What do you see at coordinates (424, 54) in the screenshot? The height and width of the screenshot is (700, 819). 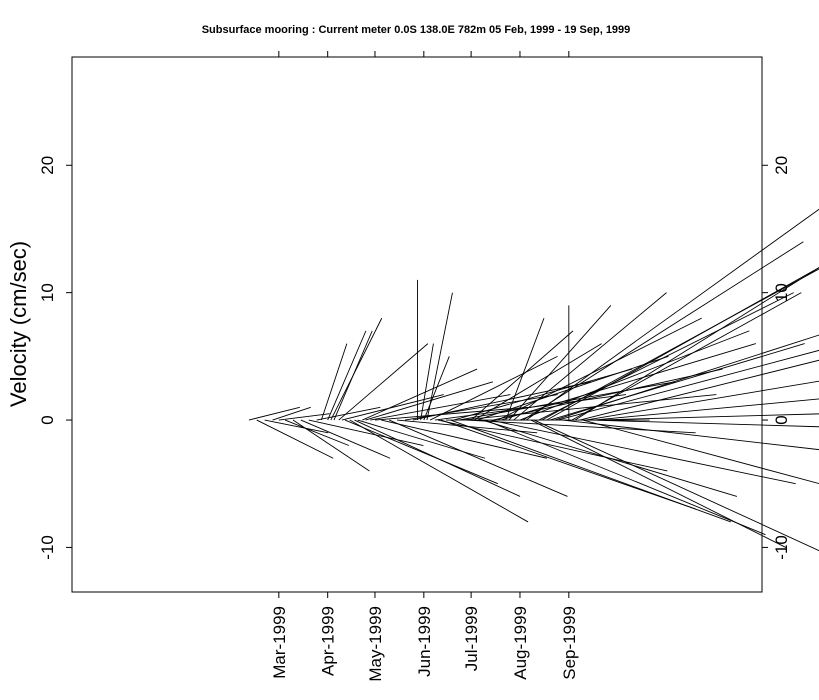 I see `x-ticks-top` at bounding box center [424, 54].